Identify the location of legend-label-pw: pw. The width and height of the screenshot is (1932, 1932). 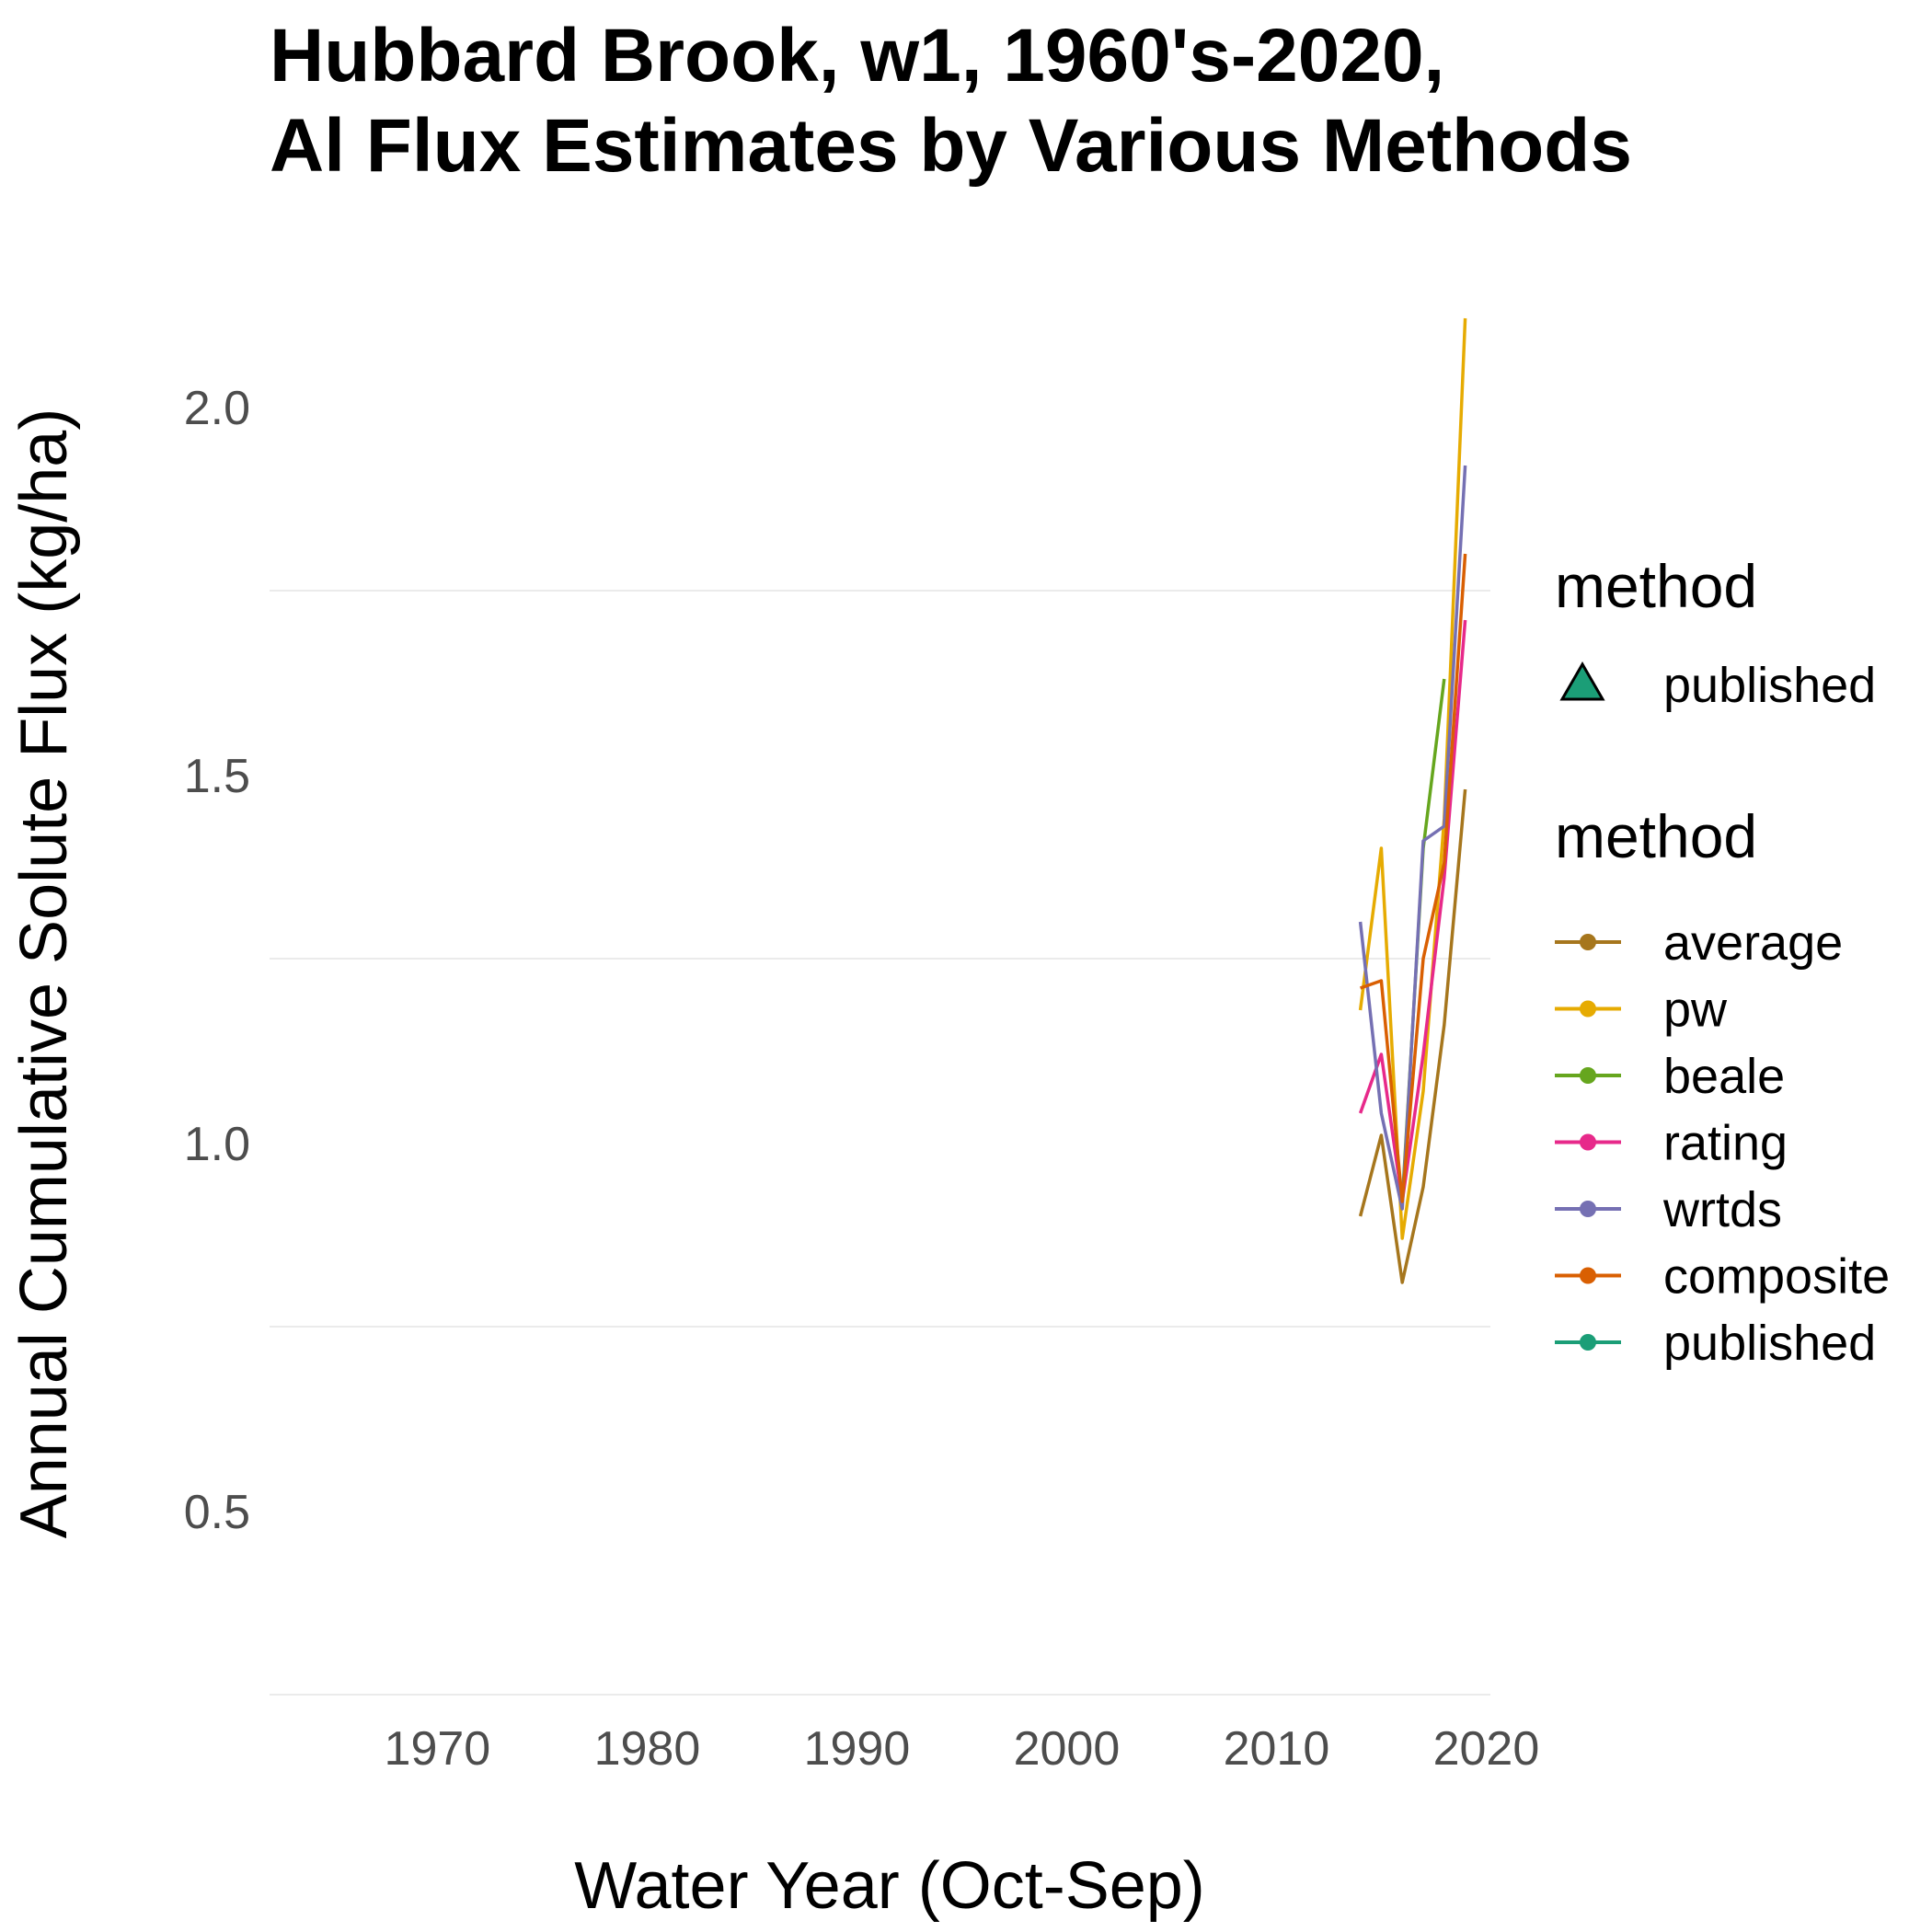
(1695, 1010).